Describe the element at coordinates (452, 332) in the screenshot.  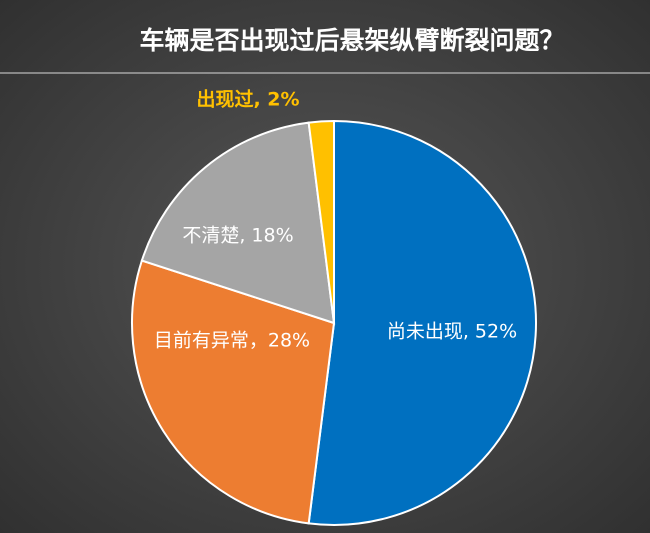
I see `data-label: 尚未出现, 52%` at that location.